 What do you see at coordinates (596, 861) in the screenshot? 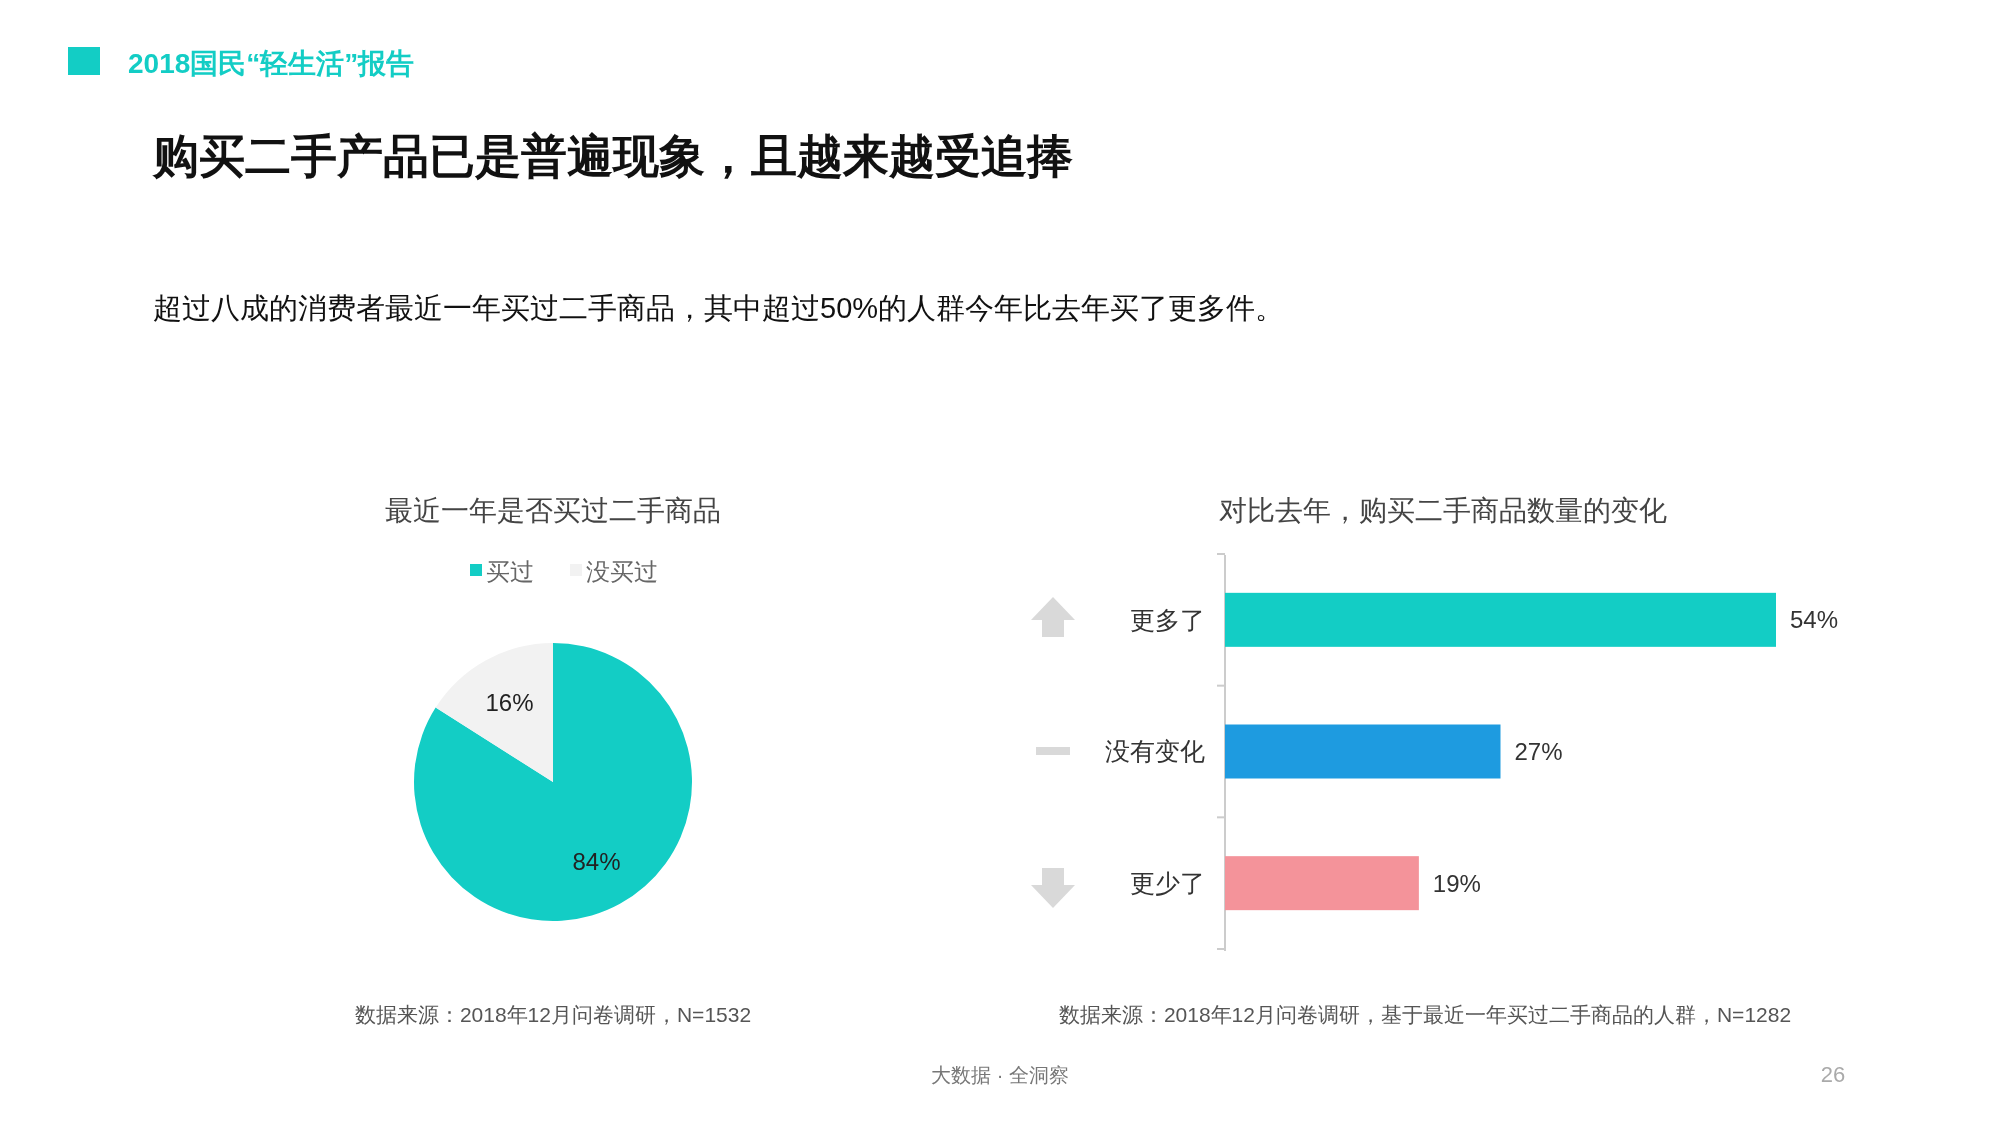
I see `data-label: 84%` at bounding box center [596, 861].